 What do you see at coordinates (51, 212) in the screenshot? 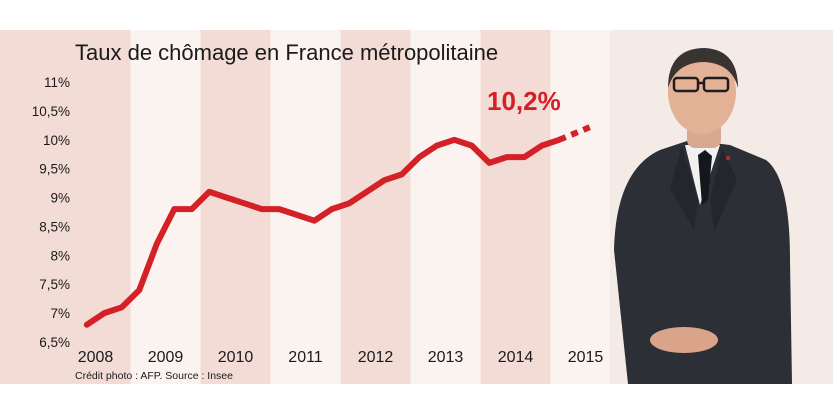
I see `y-axis-ticks: 6,5% 7% 7,5% 8% 8,5% 9% 9,5% 10% 10,5% 11%` at bounding box center [51, 212].